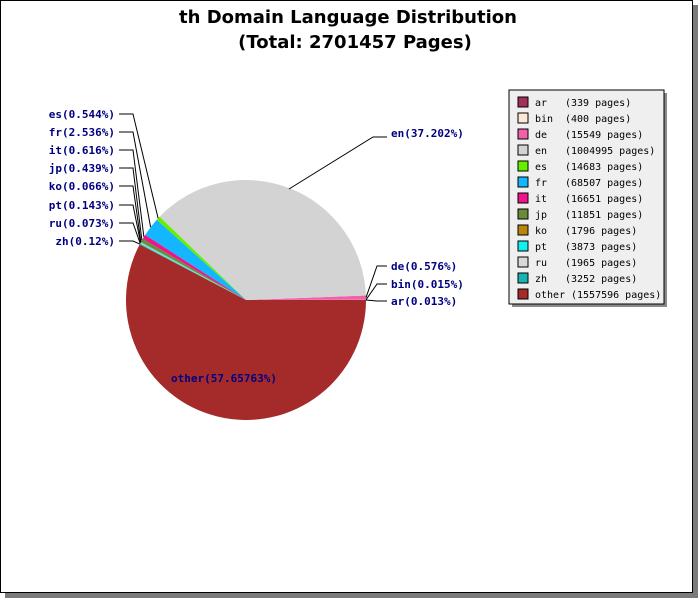  I want to click on pie-slice-ru, so click(193, 271).